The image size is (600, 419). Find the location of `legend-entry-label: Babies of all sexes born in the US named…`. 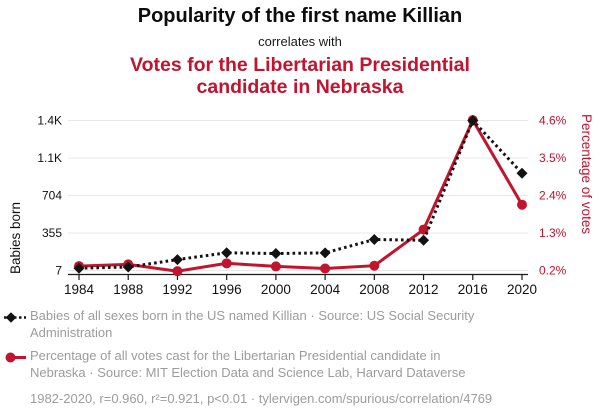

legend-entry-label: Babies of all sexes born in the US named… is located at coordinates (252, 324).